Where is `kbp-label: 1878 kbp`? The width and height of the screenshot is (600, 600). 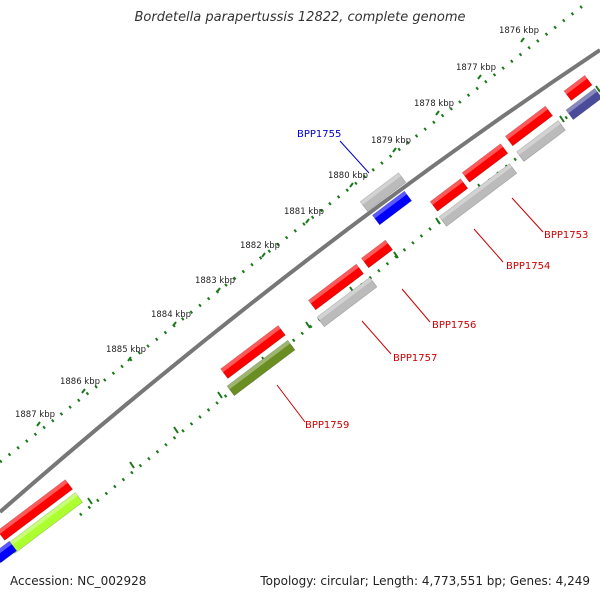
kbp-label: 1878 kbp is located at coordinates (434, 104).